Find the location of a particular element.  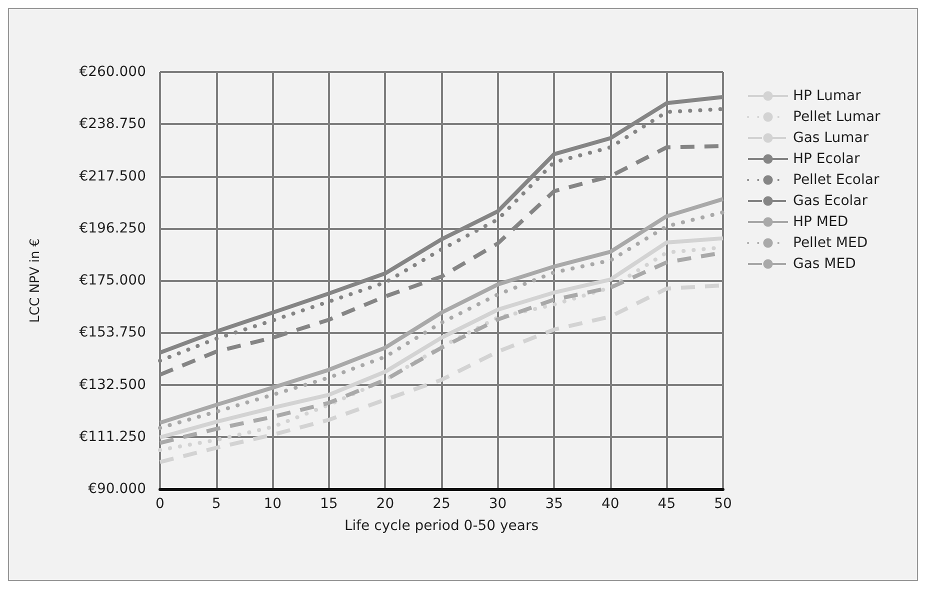

y-tick-label: €90.000 is located at coordinates (117, 489).